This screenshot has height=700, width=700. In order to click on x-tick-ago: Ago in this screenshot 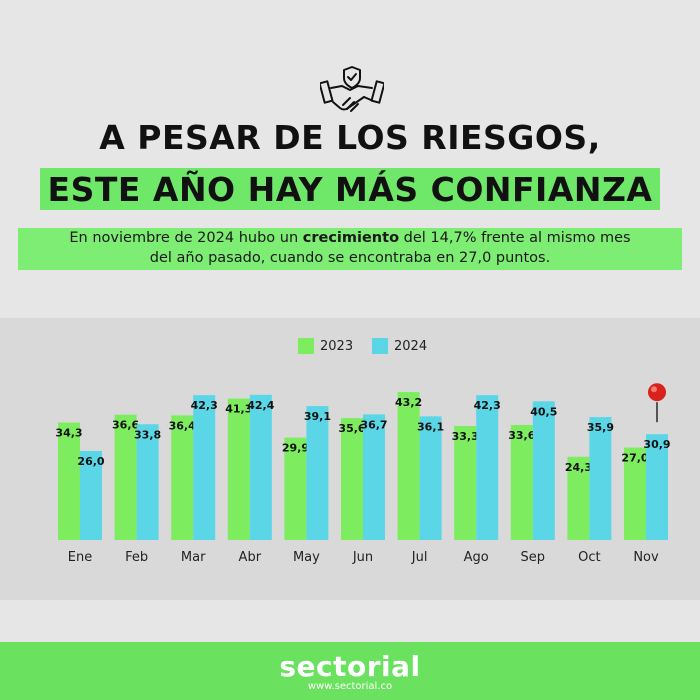, I will do `click(476, 557)`.